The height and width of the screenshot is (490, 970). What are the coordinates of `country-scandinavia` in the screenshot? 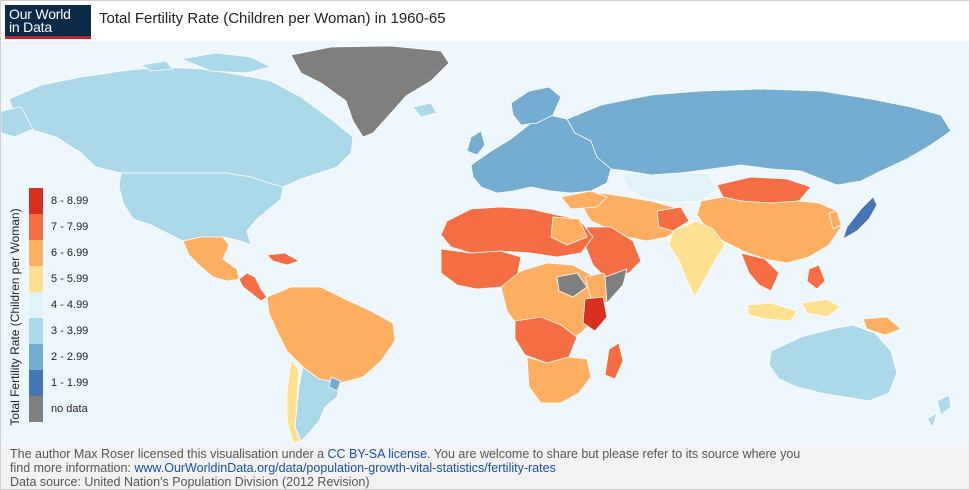 It's located at (536, 106).